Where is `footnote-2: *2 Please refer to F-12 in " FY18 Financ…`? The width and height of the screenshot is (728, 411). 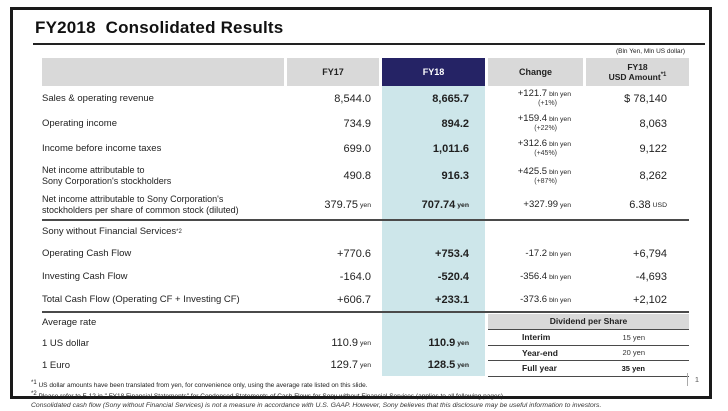 footnote-2: *2 Please refer to F-12 in " FY18 Financ… is located at coordinates (268, 395).